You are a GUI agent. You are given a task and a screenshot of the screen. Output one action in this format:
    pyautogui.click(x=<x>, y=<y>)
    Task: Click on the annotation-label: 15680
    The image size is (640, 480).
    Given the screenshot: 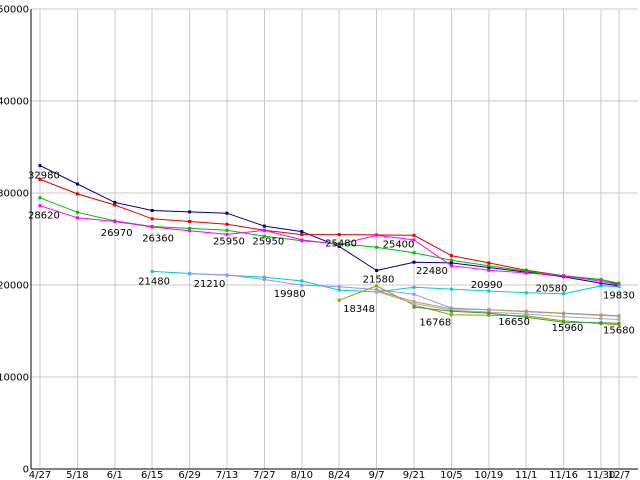 What is the action you would take?
    pyautogui.click(x=619, y=331)
    